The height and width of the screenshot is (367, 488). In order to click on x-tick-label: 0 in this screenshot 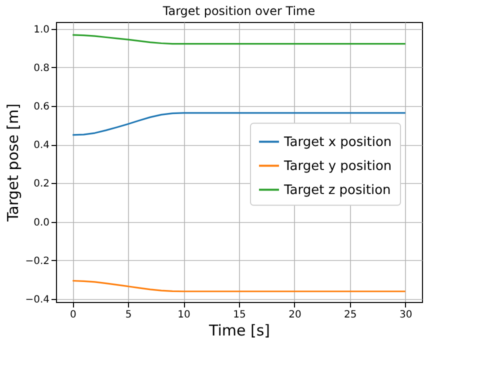, I will do `click(73, 315)`.